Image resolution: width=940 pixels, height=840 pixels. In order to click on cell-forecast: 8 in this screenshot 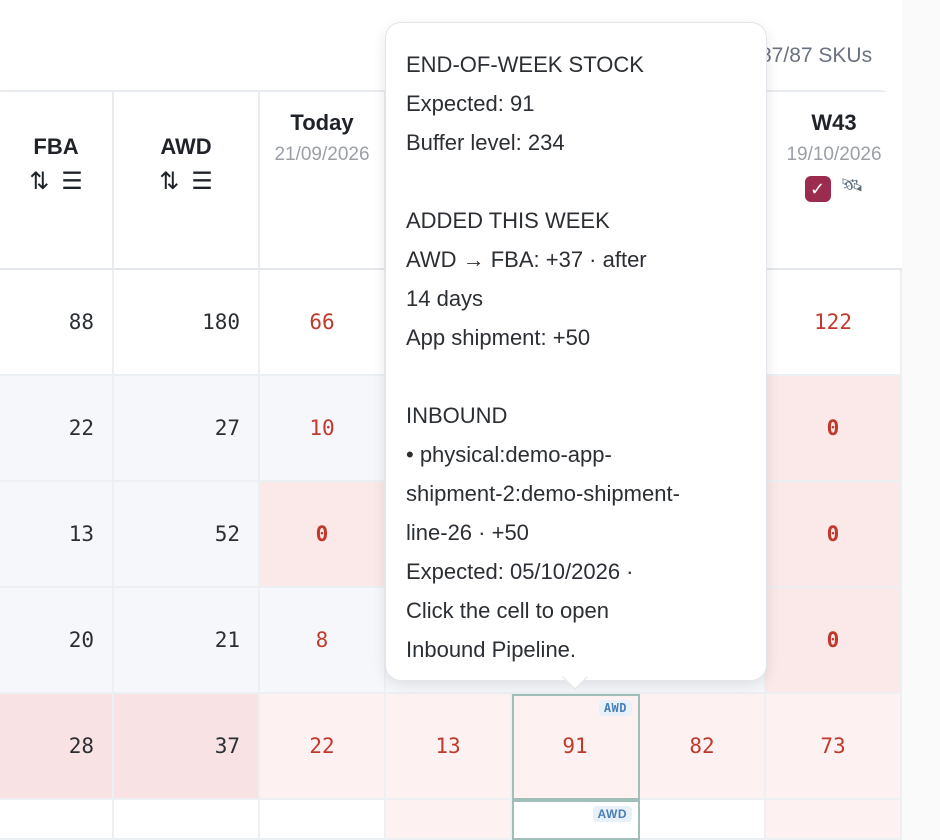, I will do `click(323, 641)`.